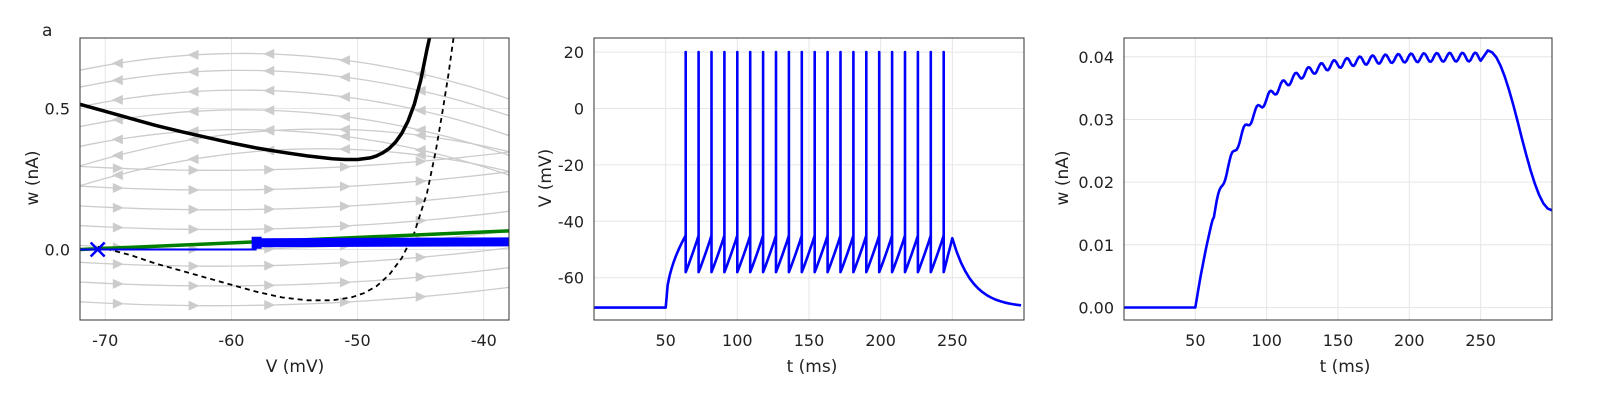 This screenshot has width=1600, height=400. I want to click on reset-square, so click(256, 242).